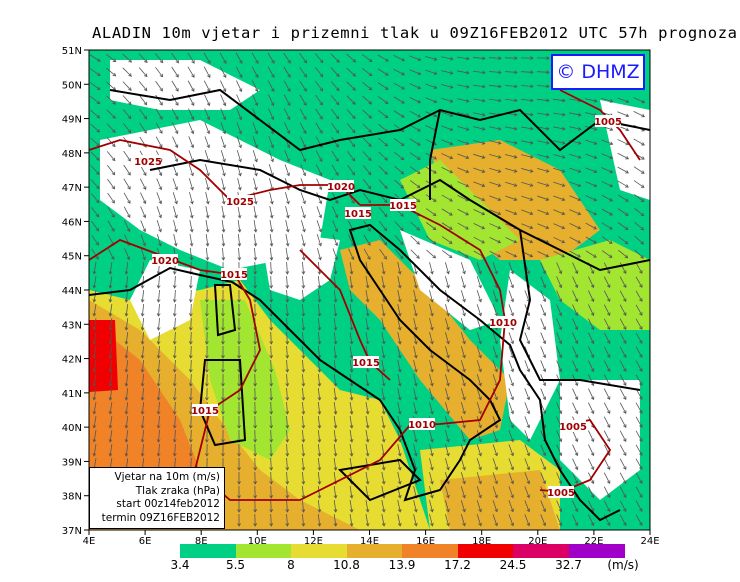 The width and height of the screenshot is (740, 582). What do you see at coordinates (72, 360) in the screenshot?
I see `lat-label: 42N` at bounding box center [72, 360].